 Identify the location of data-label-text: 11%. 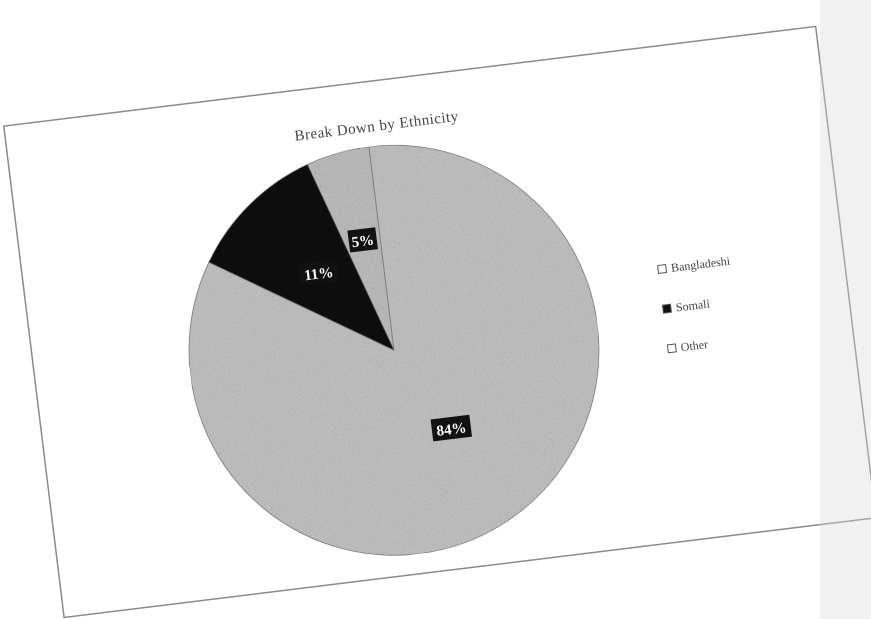
(318, 274).